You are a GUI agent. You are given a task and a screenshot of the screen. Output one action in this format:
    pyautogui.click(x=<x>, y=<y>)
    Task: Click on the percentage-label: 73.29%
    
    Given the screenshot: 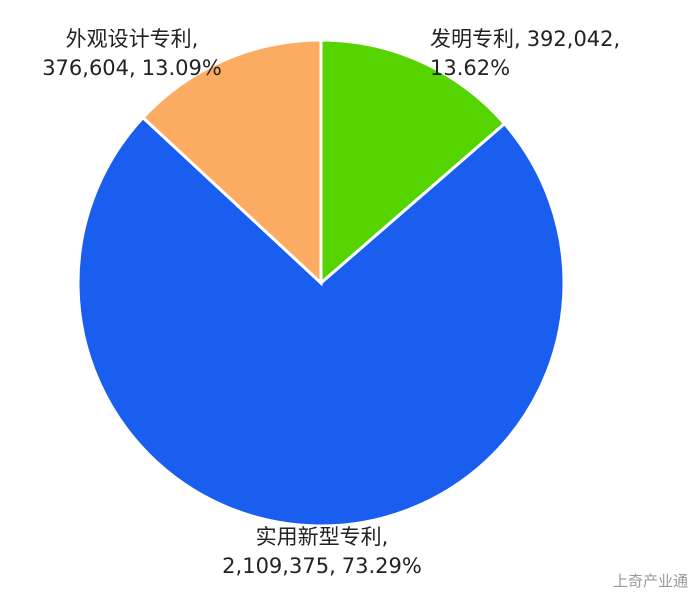 What is the action you would take?
    pyautogui.click(x=382, y=566)
    